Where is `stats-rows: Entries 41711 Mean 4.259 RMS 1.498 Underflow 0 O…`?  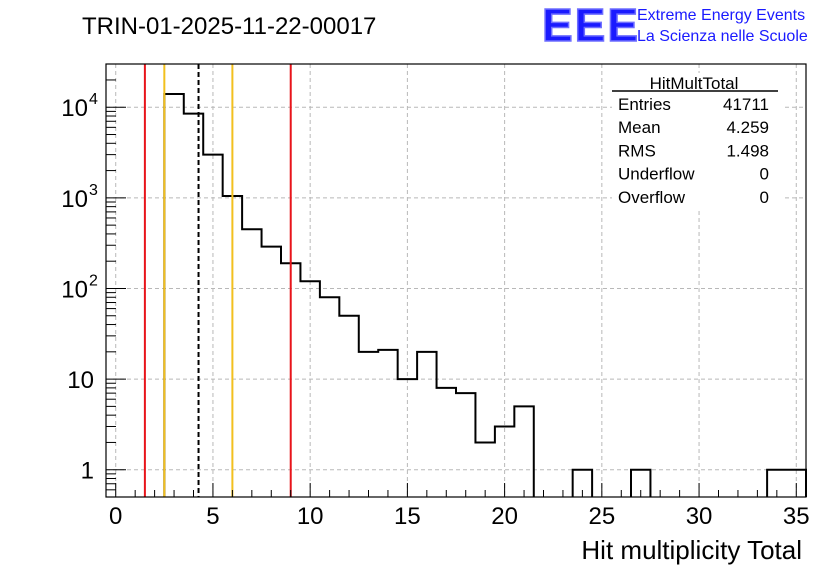 stats-rows: Entries 41711 Mean 4.259 RMS 1.498 Underflow 0 O… is located at coordinates (693, 151).